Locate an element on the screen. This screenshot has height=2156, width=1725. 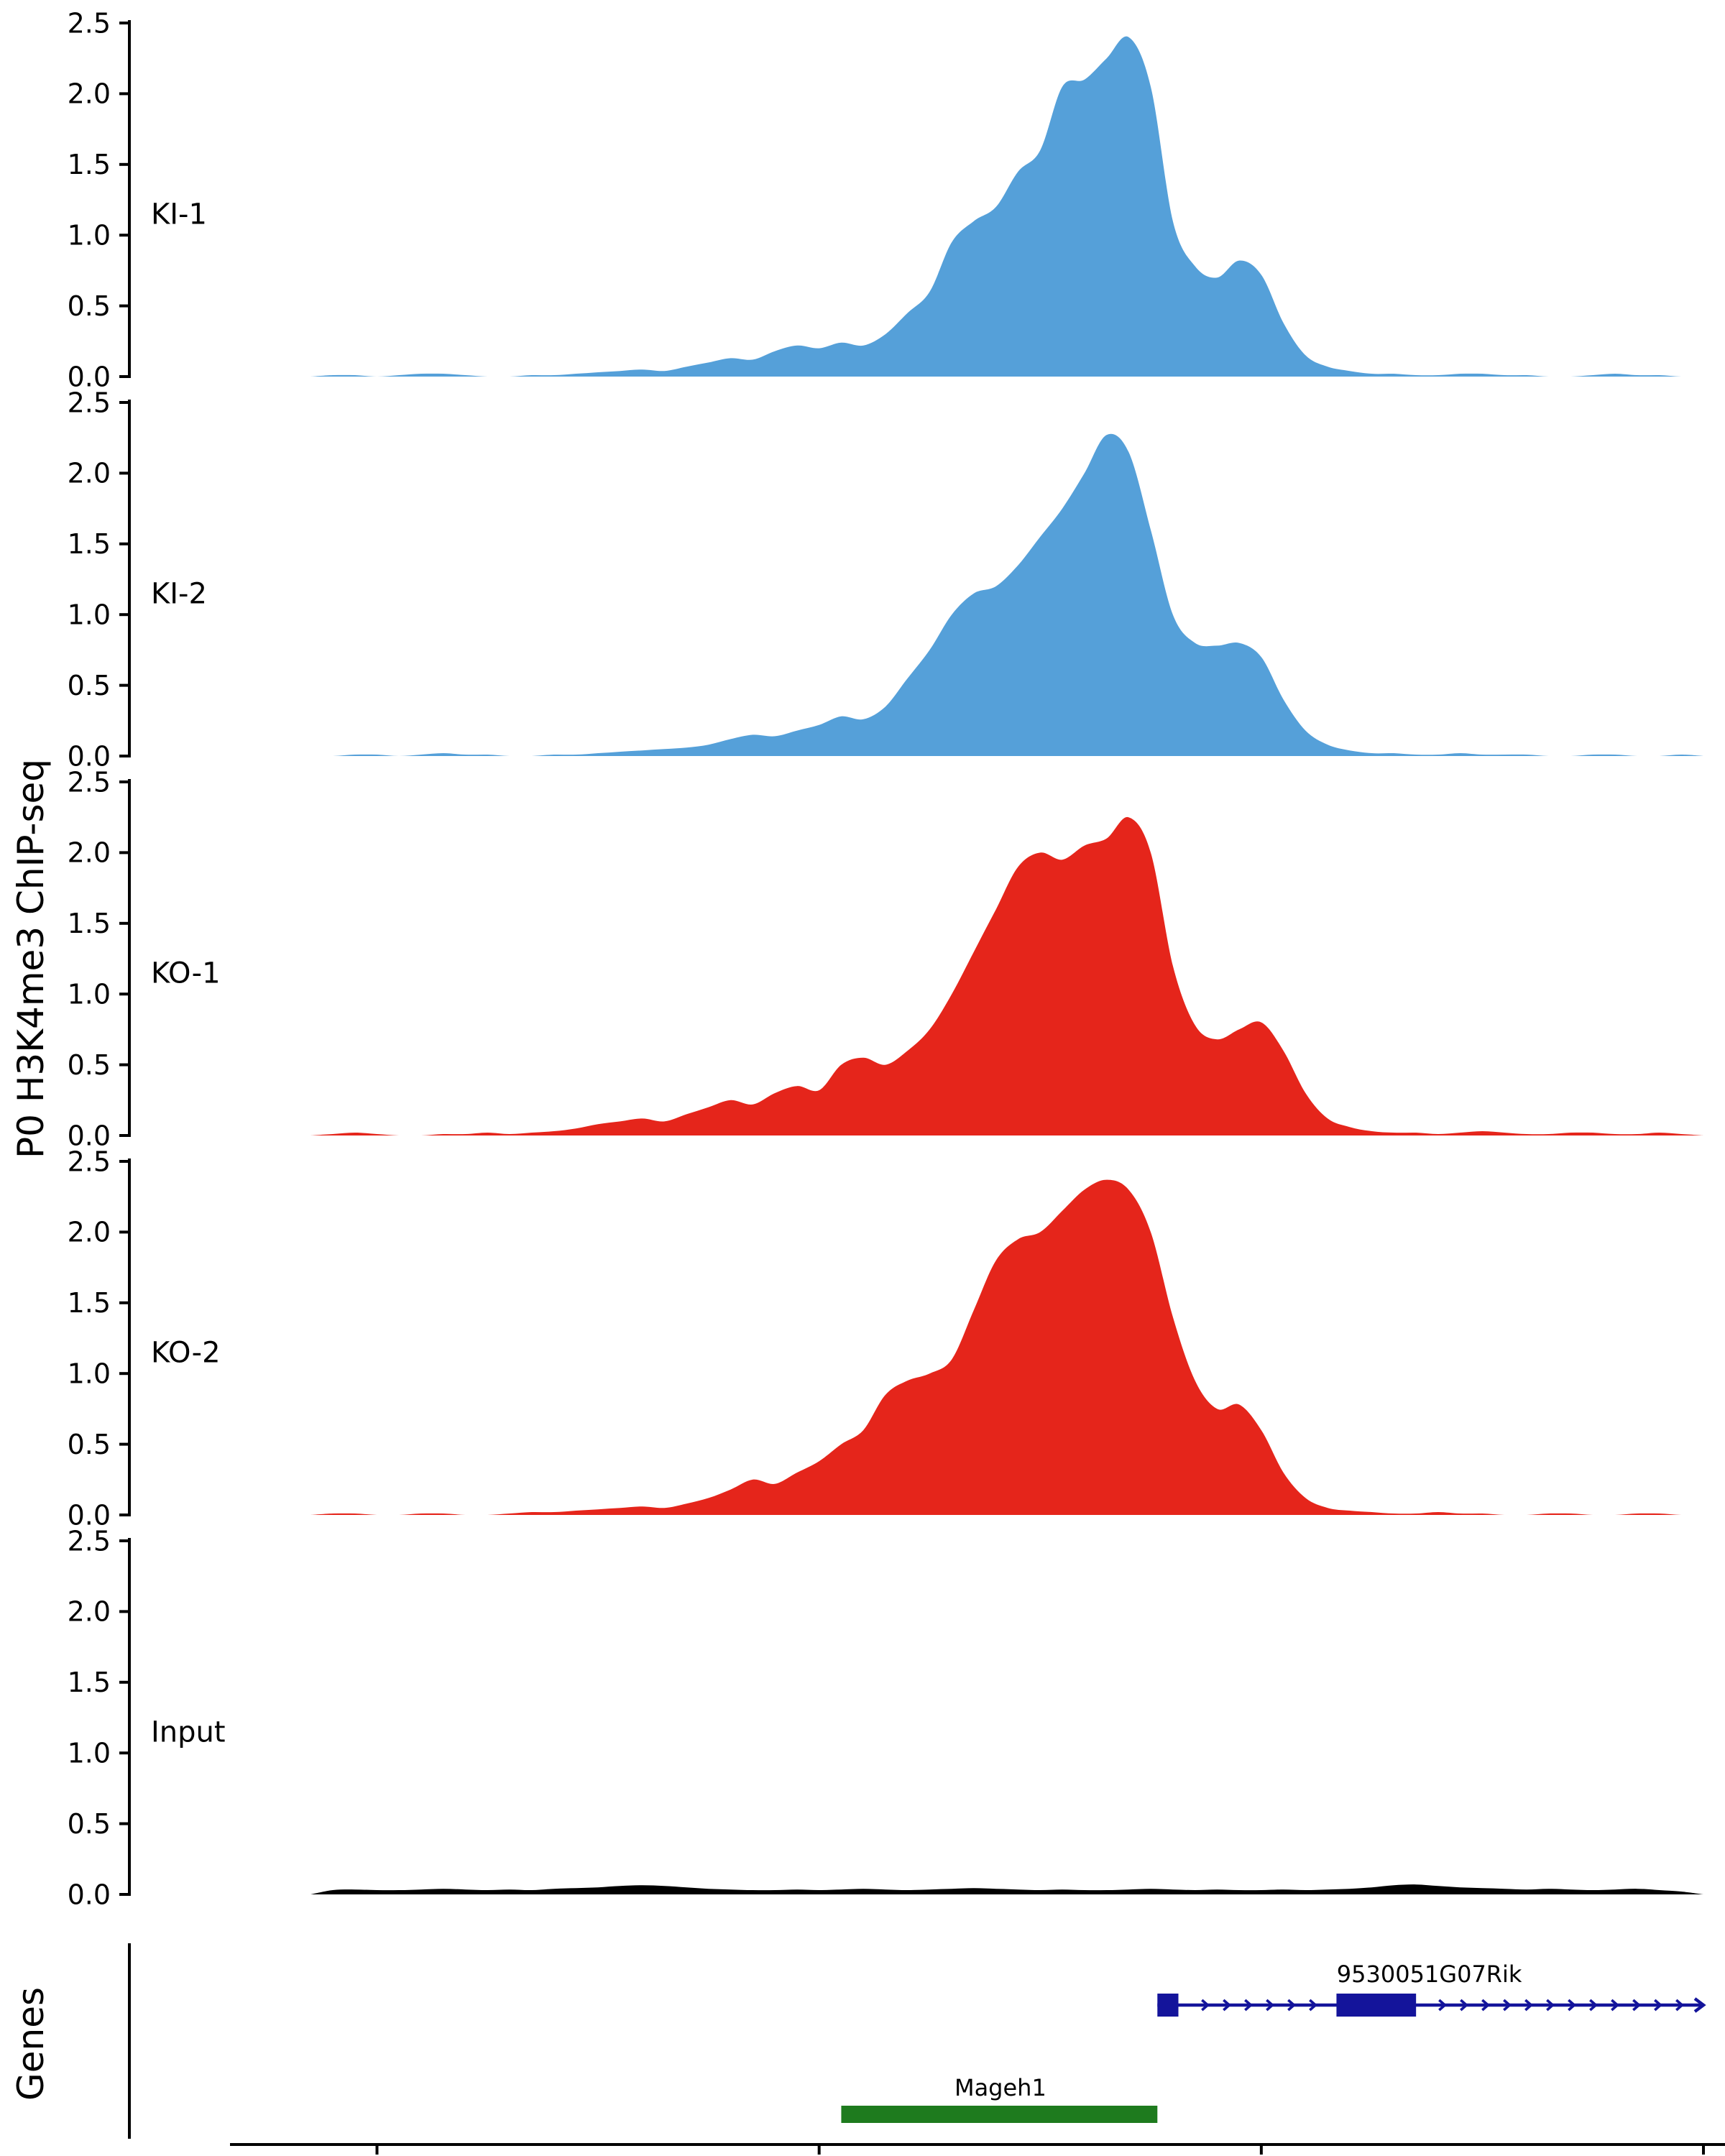
strand-end-arrow-icon is located at coordinates (1699, 2005).